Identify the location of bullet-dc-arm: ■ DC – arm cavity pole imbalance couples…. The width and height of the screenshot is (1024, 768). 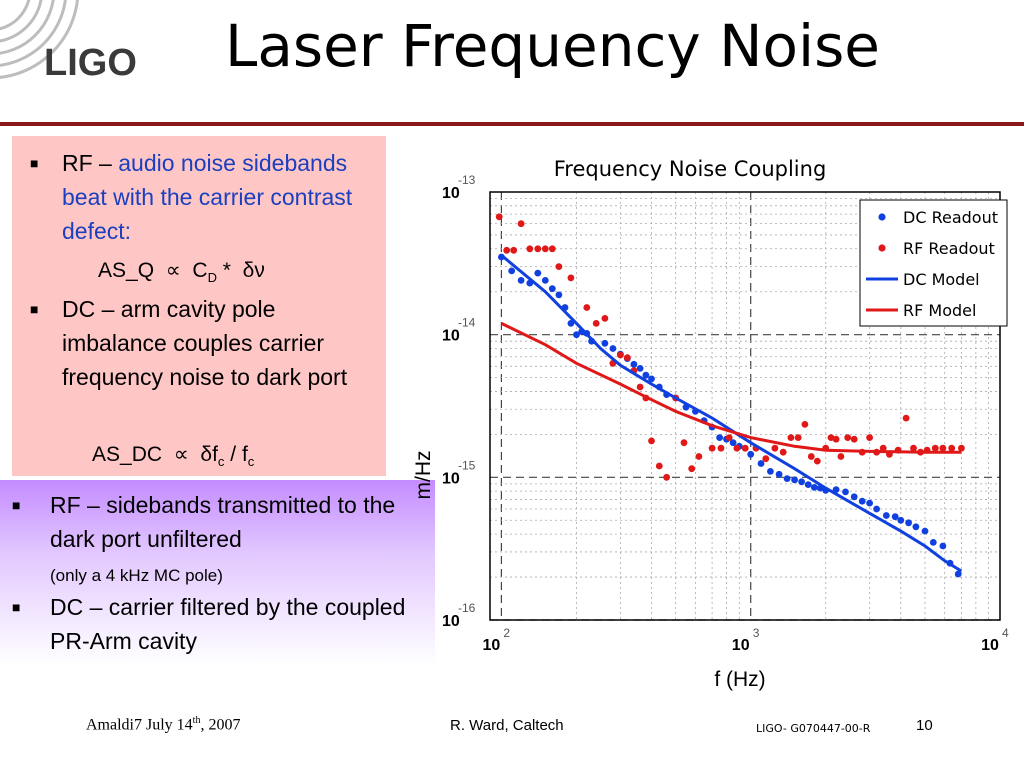
(198, 343).